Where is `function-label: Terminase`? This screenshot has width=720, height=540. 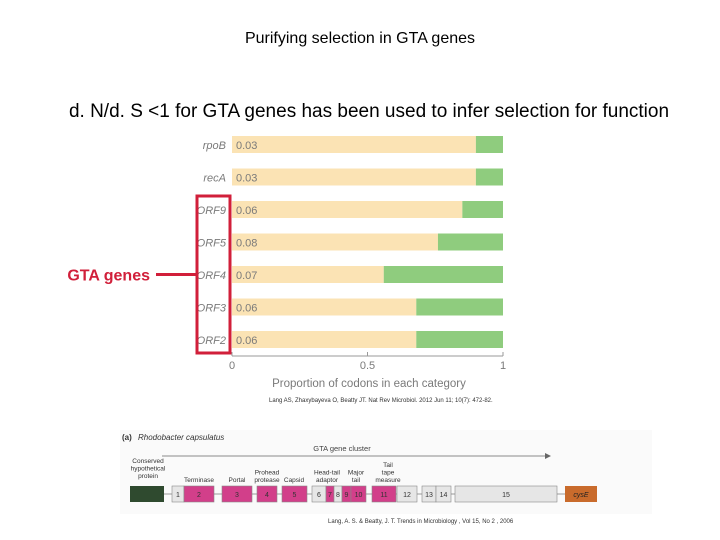 function-label: Terminase is located at coordinates (199, 480).